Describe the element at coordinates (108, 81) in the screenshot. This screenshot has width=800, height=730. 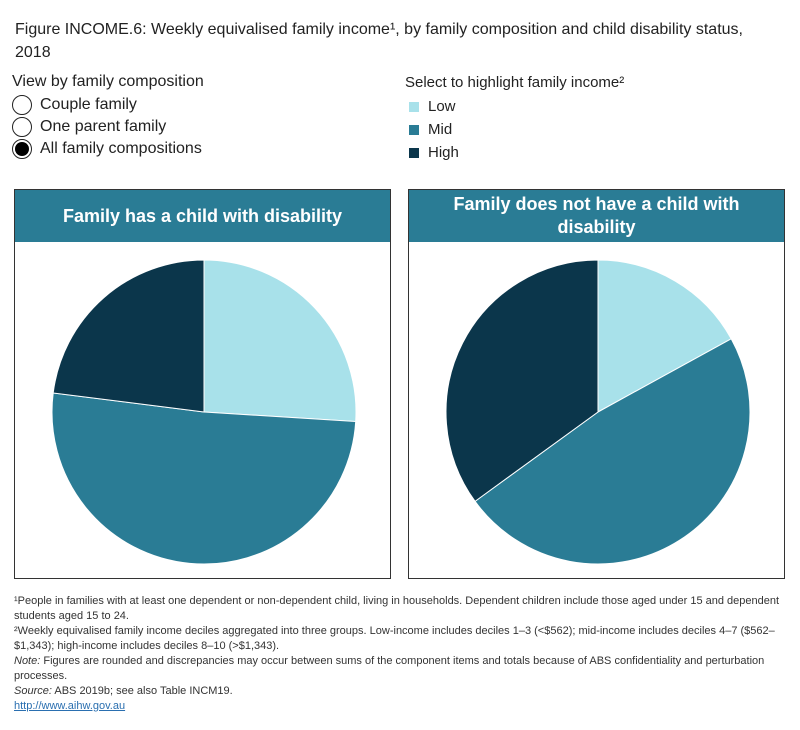
I see `filter-label: View by family composition` at that location.